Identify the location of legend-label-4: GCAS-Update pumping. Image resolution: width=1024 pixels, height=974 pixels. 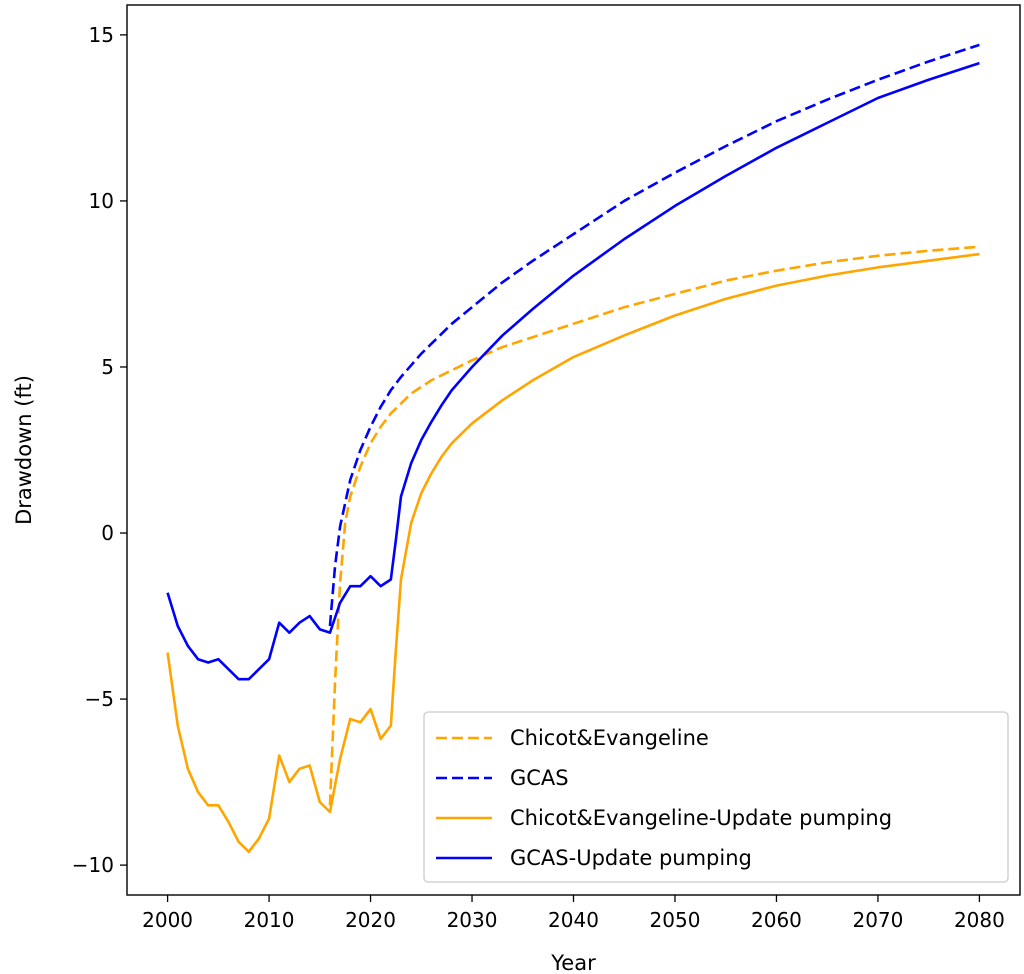
(631, 858).